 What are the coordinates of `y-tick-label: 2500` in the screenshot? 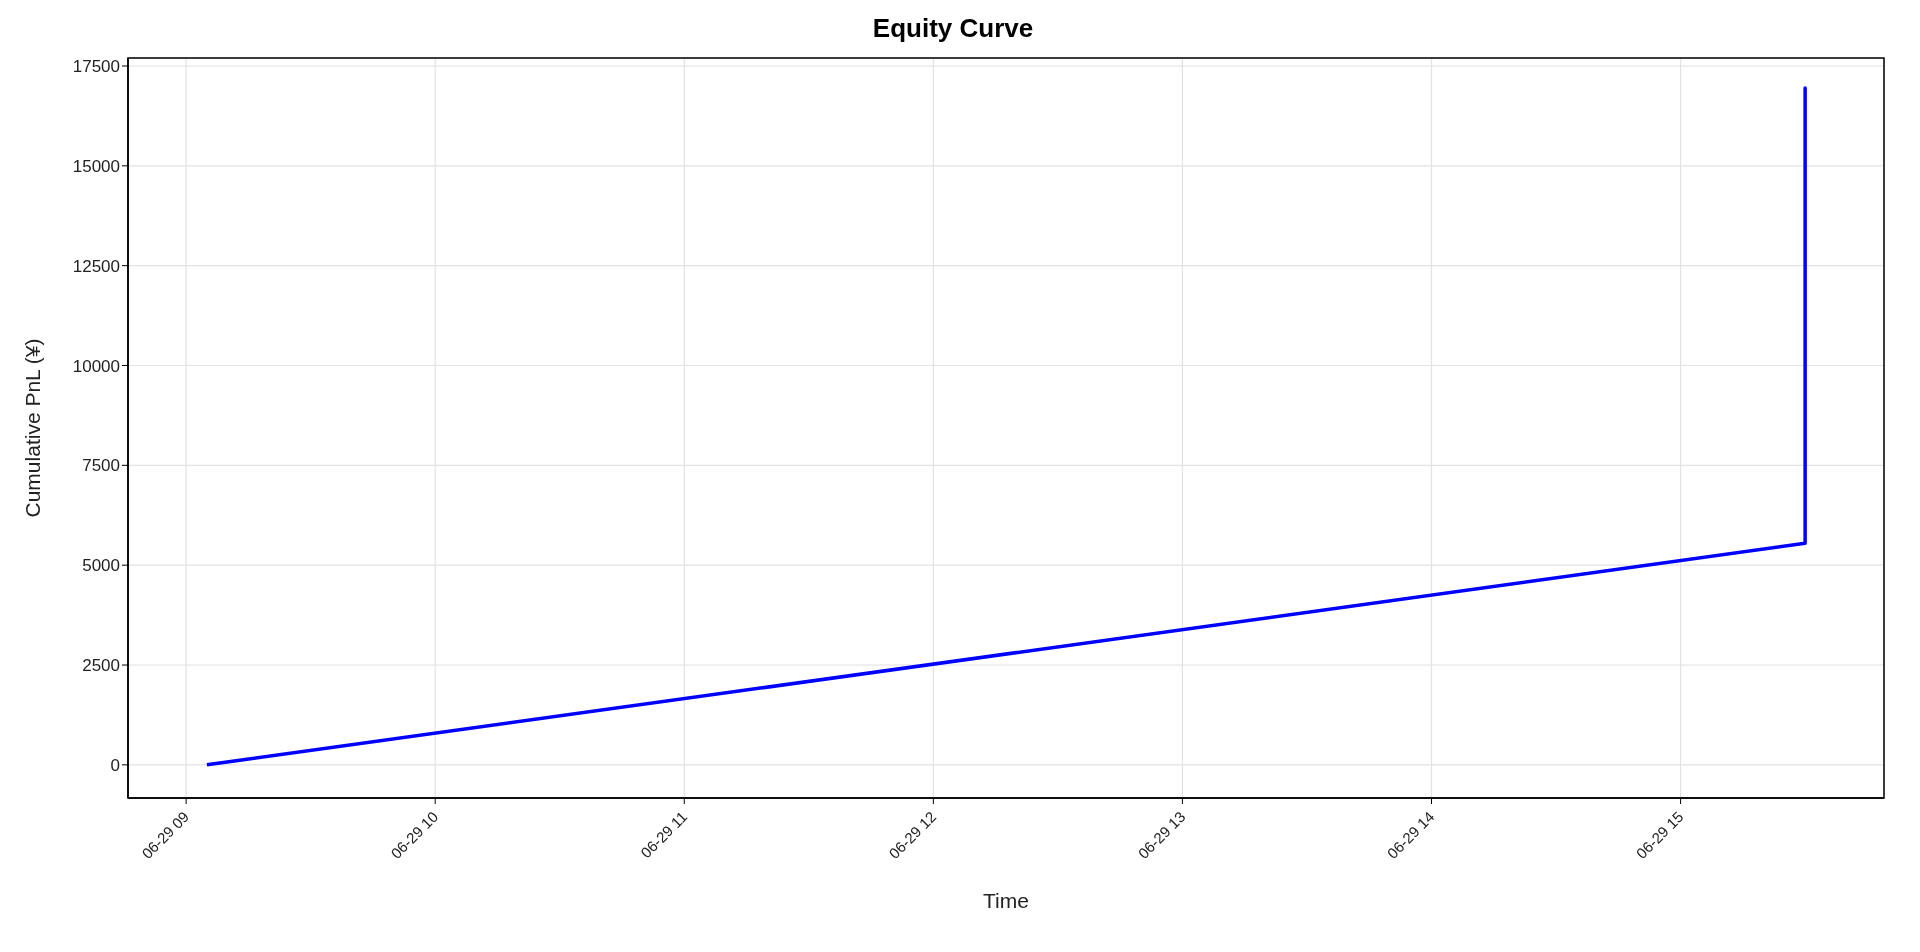 It's located at (101, 666).